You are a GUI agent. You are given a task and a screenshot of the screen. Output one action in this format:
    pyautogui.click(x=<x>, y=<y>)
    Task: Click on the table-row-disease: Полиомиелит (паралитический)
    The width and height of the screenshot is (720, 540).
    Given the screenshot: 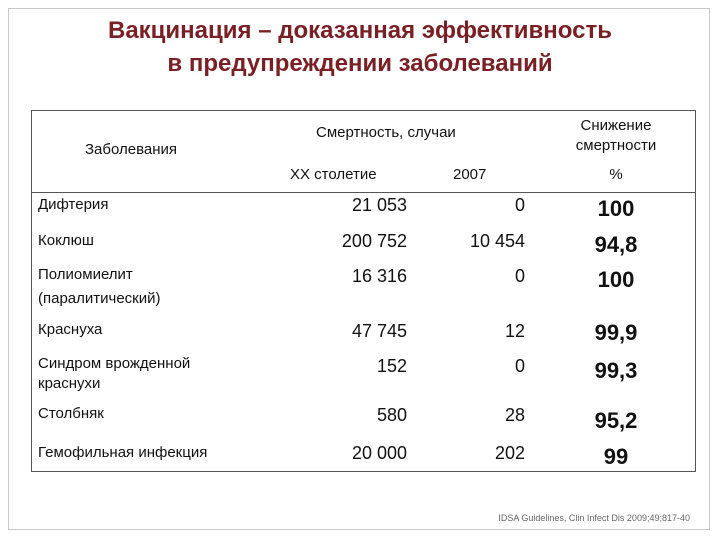 What is the action you would take?
    pyautogui.click(x=99, y=287)
    